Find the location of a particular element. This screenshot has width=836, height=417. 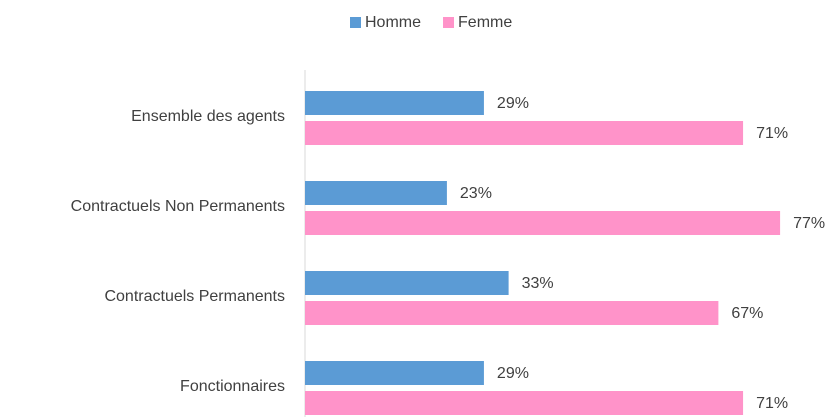

data-label: 33% is located at coordinates (538, 283).